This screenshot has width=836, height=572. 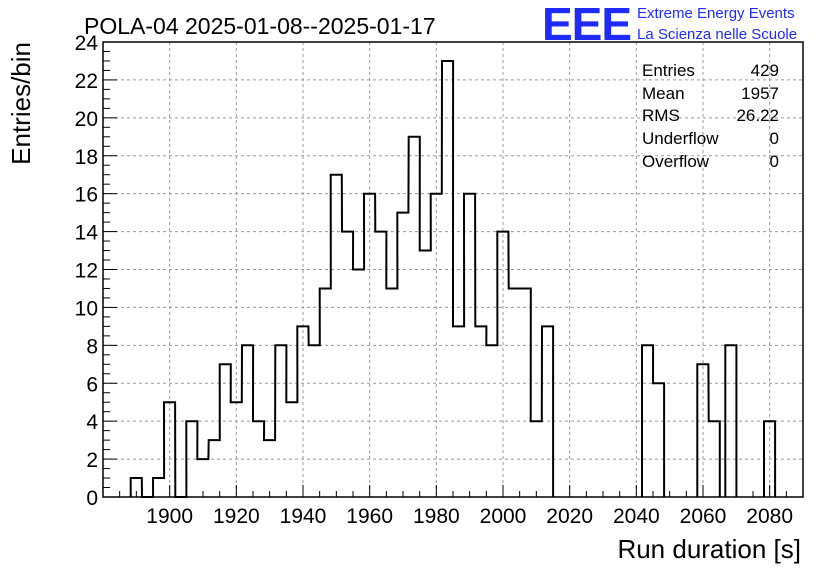 I want to click on y-tick-label: 2, so click(x=92, y=460).